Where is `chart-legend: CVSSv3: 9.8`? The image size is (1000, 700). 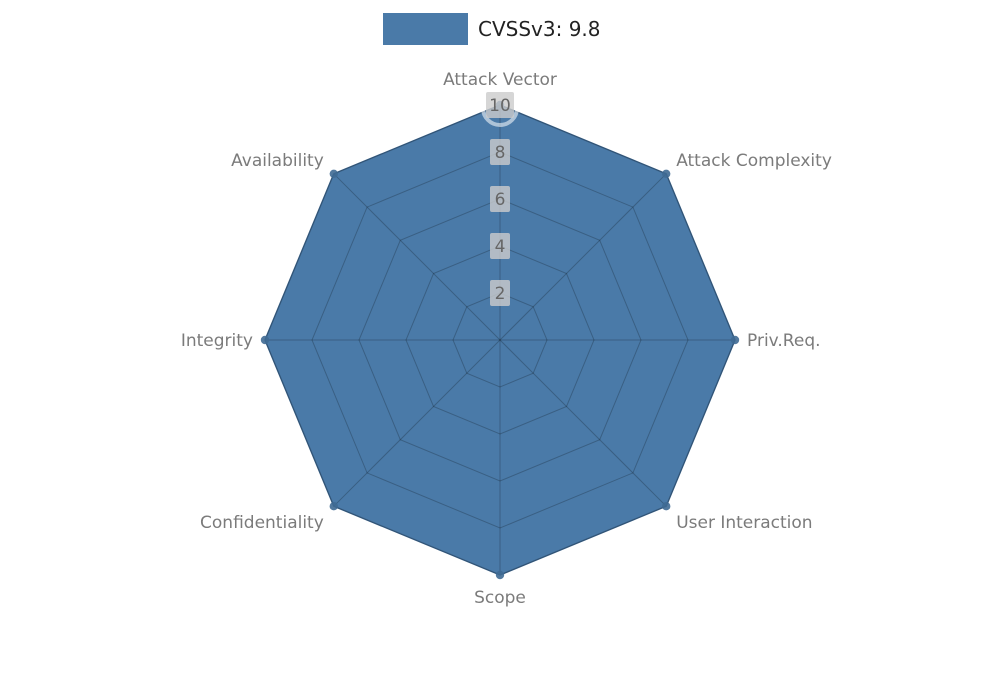
chart-legend: CVSSv3: 9.8 is located at coordinates (492, 29).